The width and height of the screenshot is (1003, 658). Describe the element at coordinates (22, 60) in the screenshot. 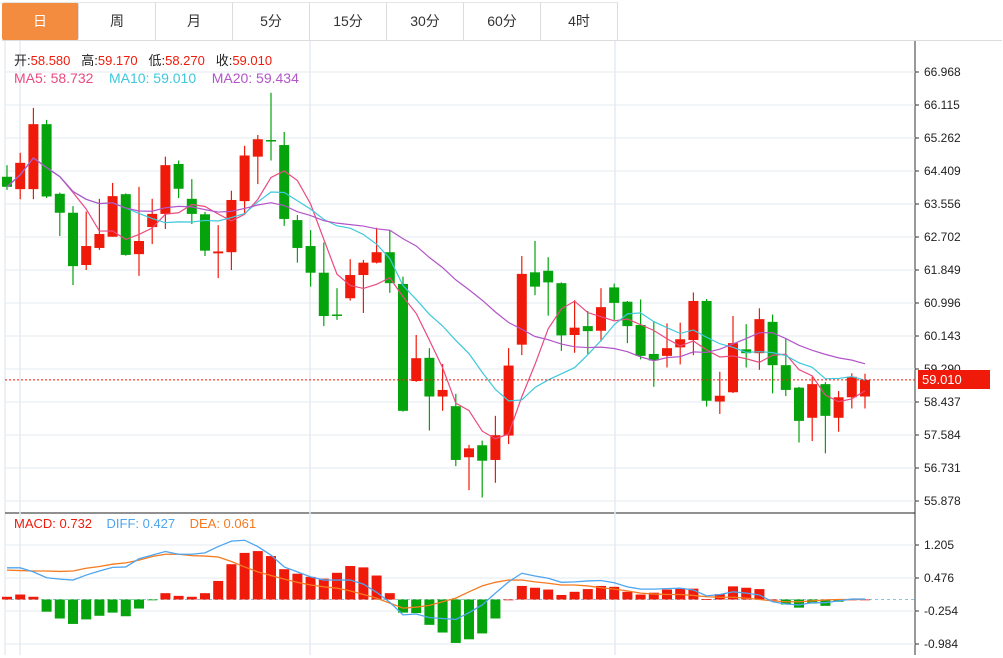

I see `open-label: 开:` at that location.